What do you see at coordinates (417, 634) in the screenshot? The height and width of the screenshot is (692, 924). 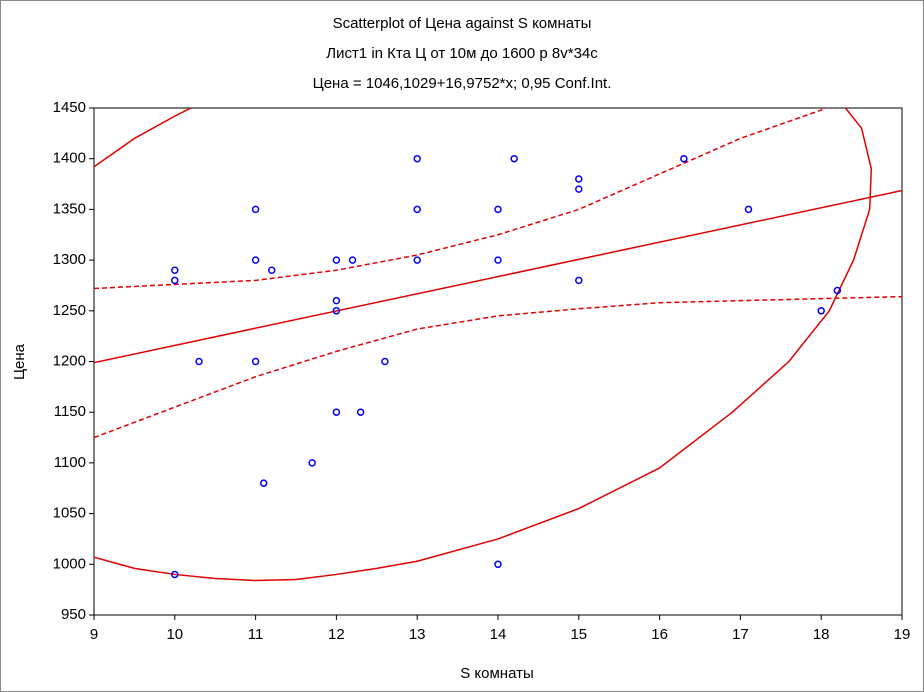 I see `x-tick-label: 13` at bounding box center [417, 634].